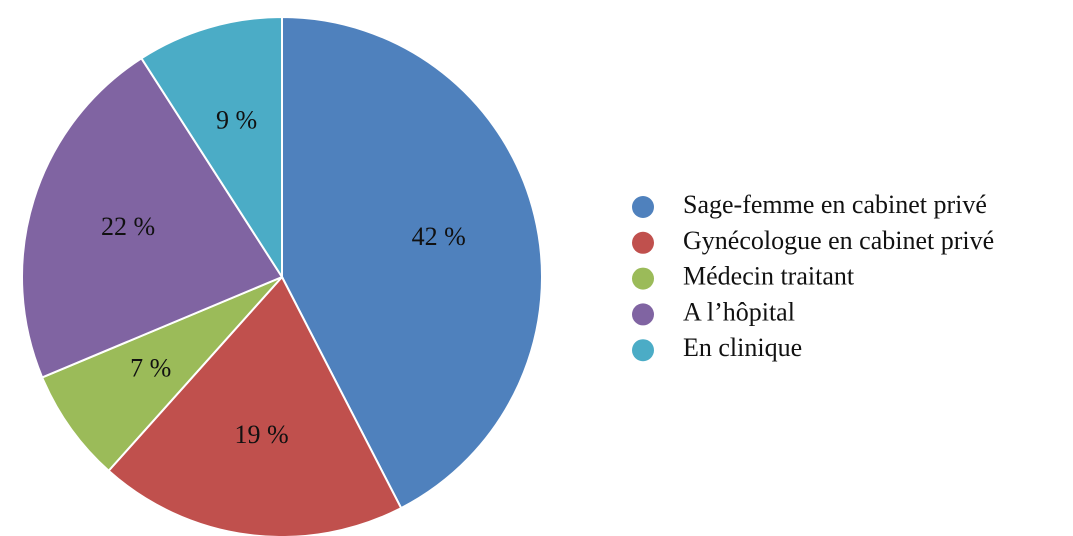  Describe the element at coordinates (150, 367) in the screenshot. I see `data-label: 7 %` at that location.